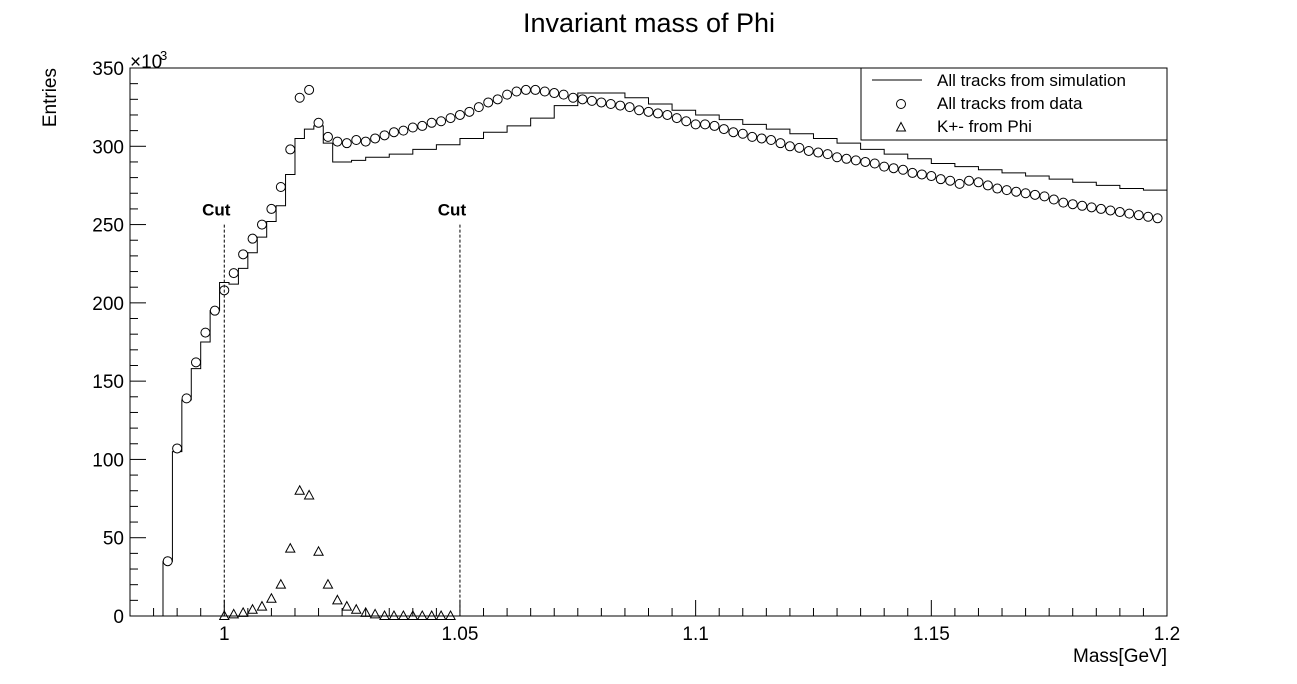 The image size is (1297, 684). I want to click on x-axis: 1 1.05 1.1 1.15 1.2, so click(654, 622).